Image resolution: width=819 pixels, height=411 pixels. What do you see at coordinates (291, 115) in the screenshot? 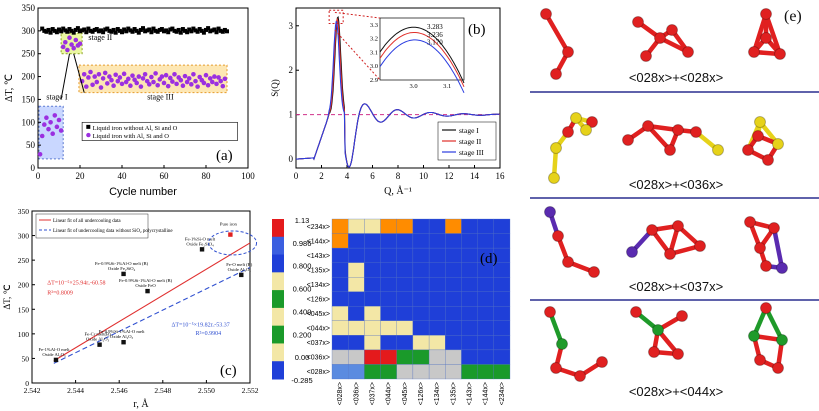
I see `chart-b-ytick-label: 1` at bounding box center [291, 115].